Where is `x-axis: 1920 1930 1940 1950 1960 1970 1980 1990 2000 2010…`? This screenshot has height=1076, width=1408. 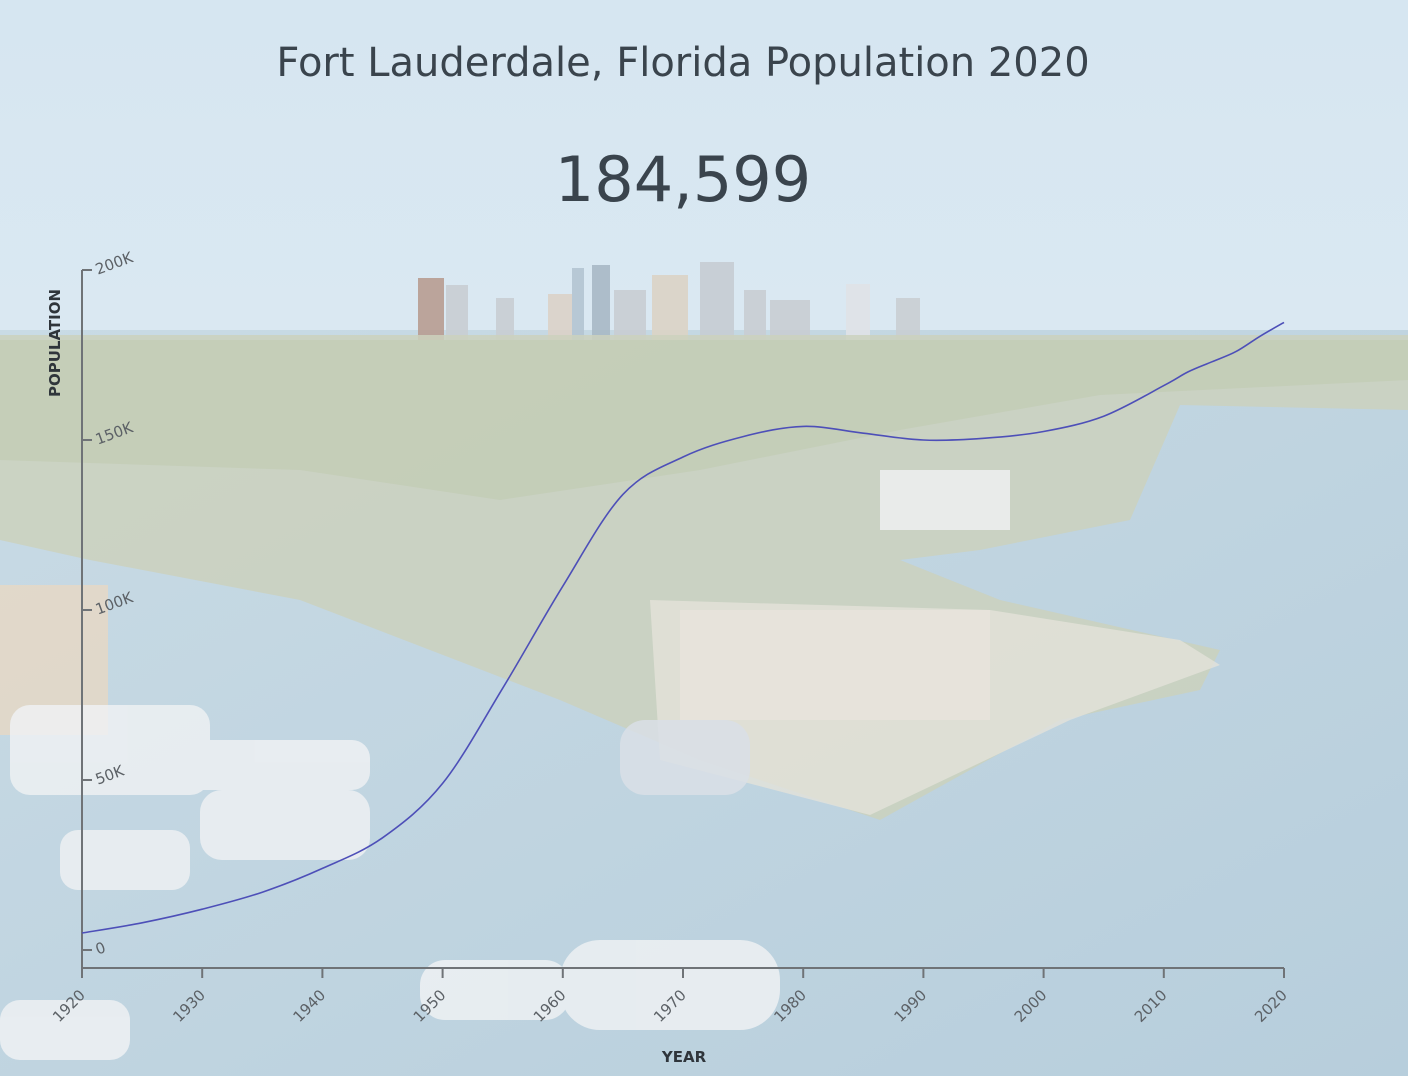 x-axis: 1920 1930 1940 1950 1960 1970 1980 1990 2000 2010… is located at coordinates (670, 996).